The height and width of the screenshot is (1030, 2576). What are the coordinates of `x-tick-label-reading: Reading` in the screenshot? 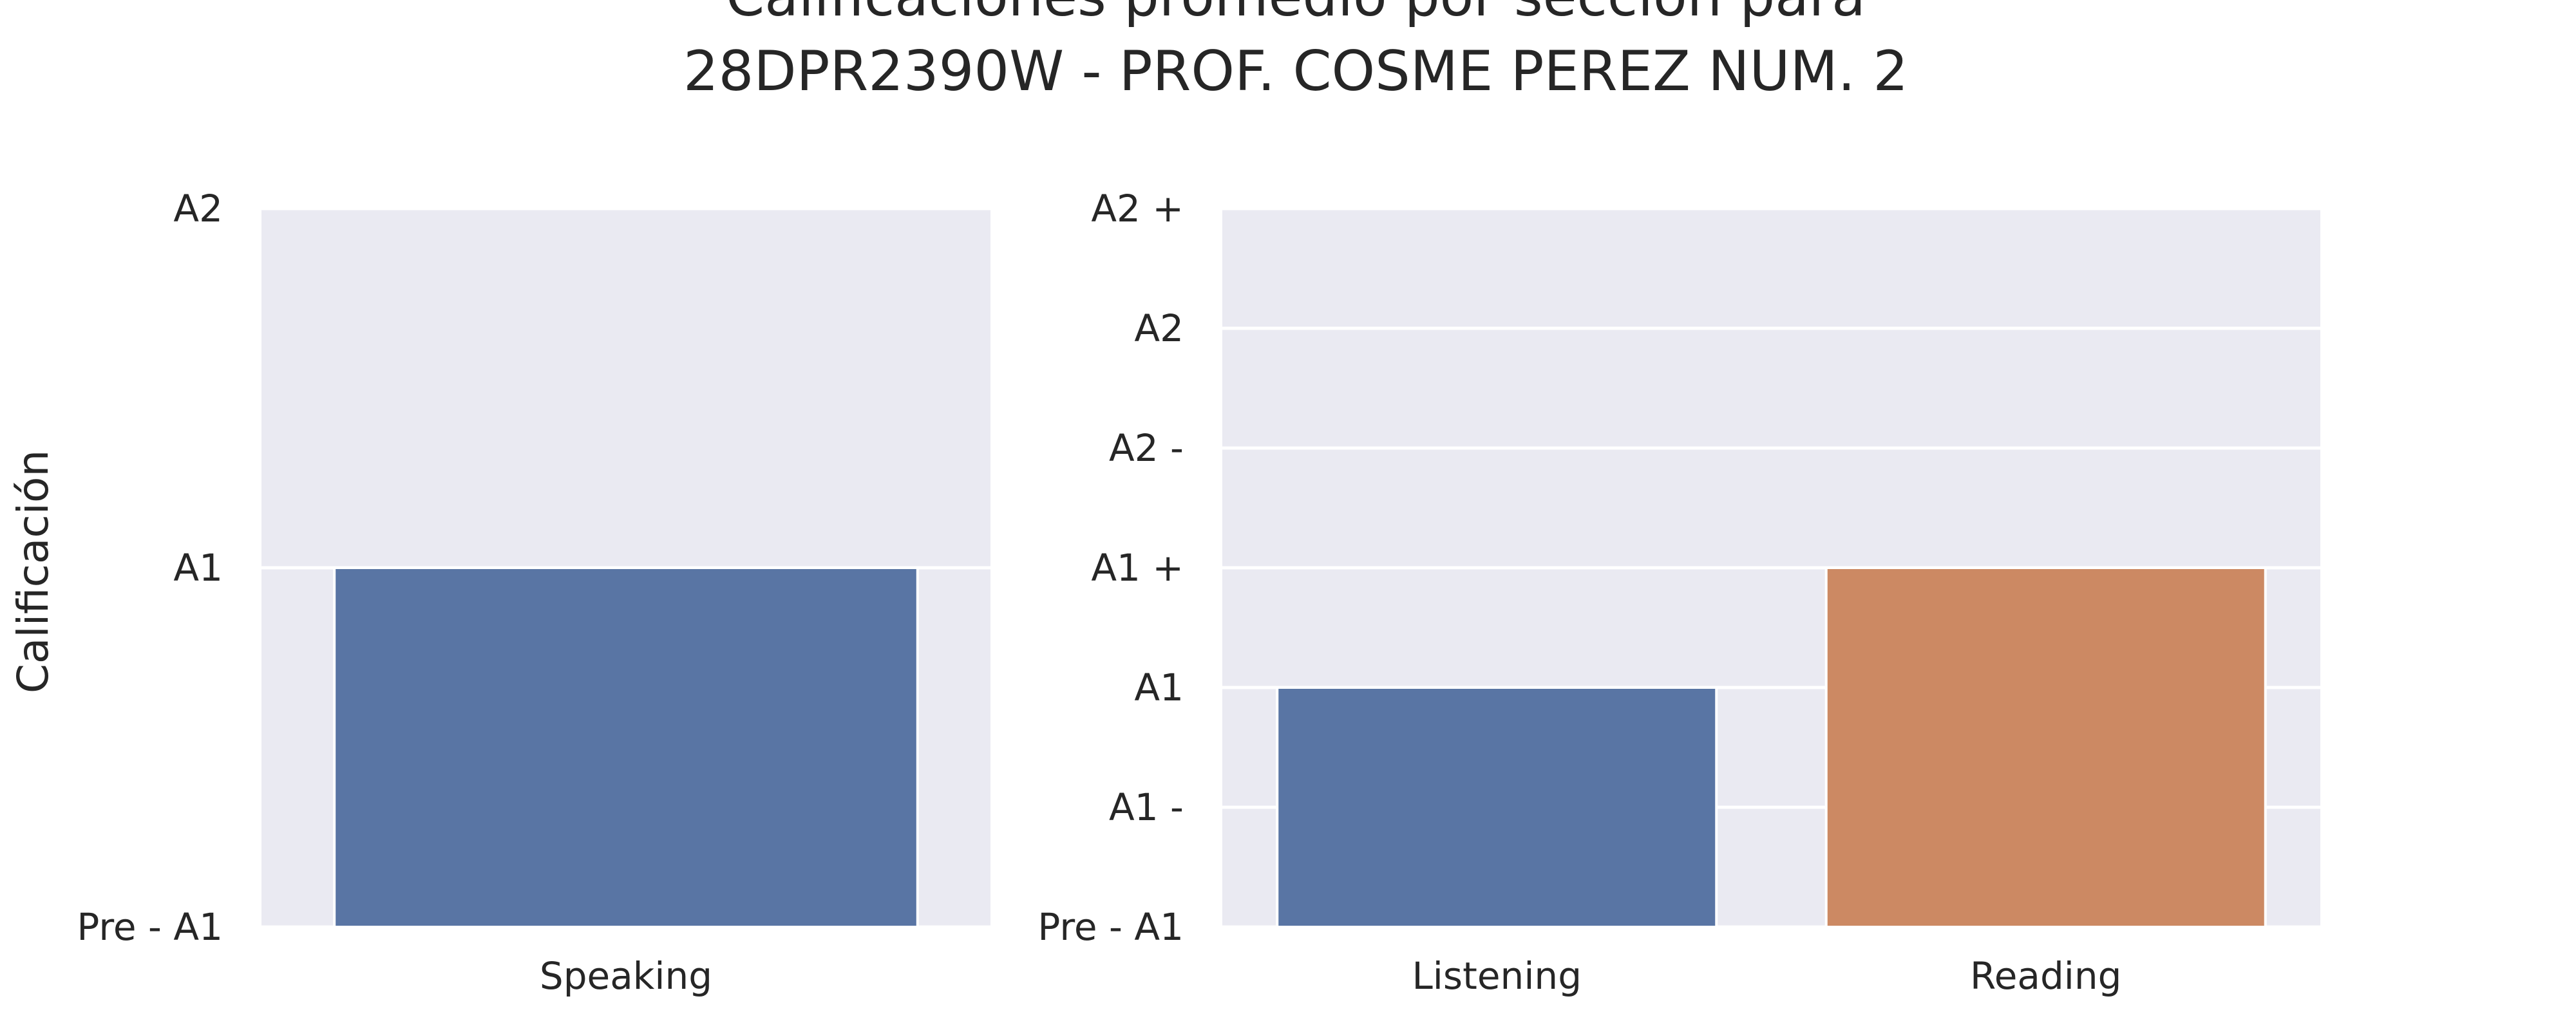 It's located at (2045, 976).